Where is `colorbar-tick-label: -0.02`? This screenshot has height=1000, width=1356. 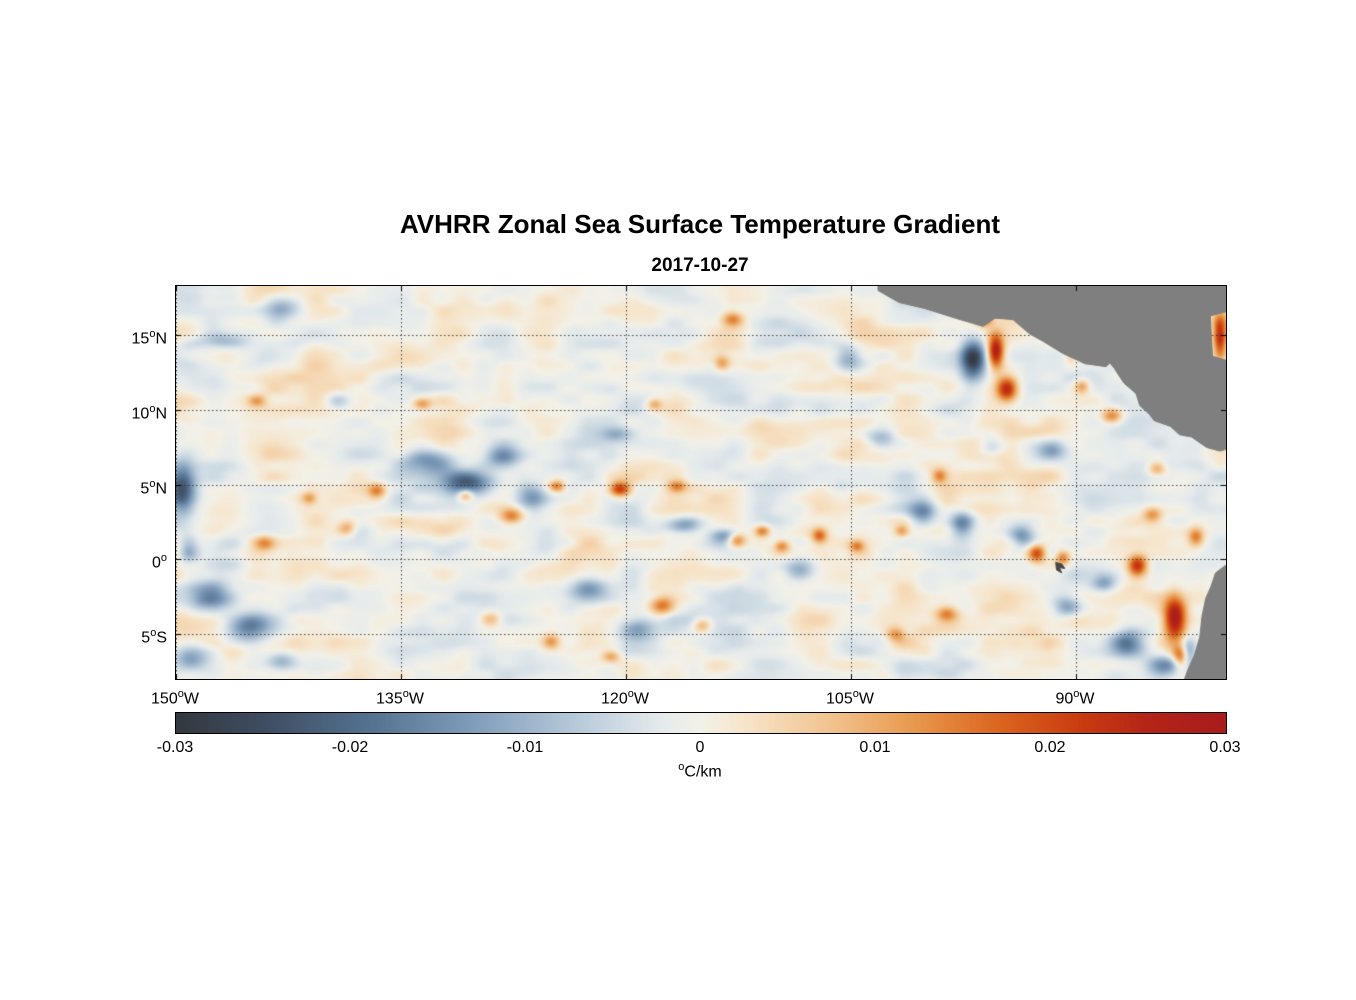 colorbar-tick-label: -0.02 is located at coordinates (350, 747).